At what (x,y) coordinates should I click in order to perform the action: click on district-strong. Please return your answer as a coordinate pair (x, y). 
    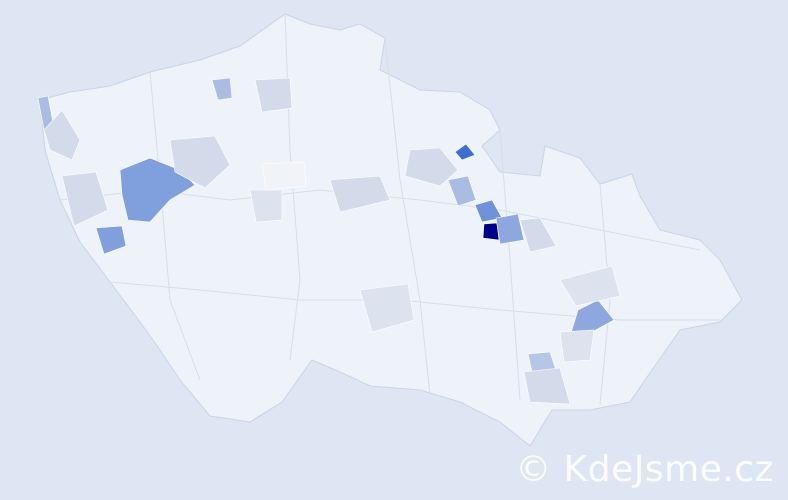
    Looking at the image, I should click on (465, 152).